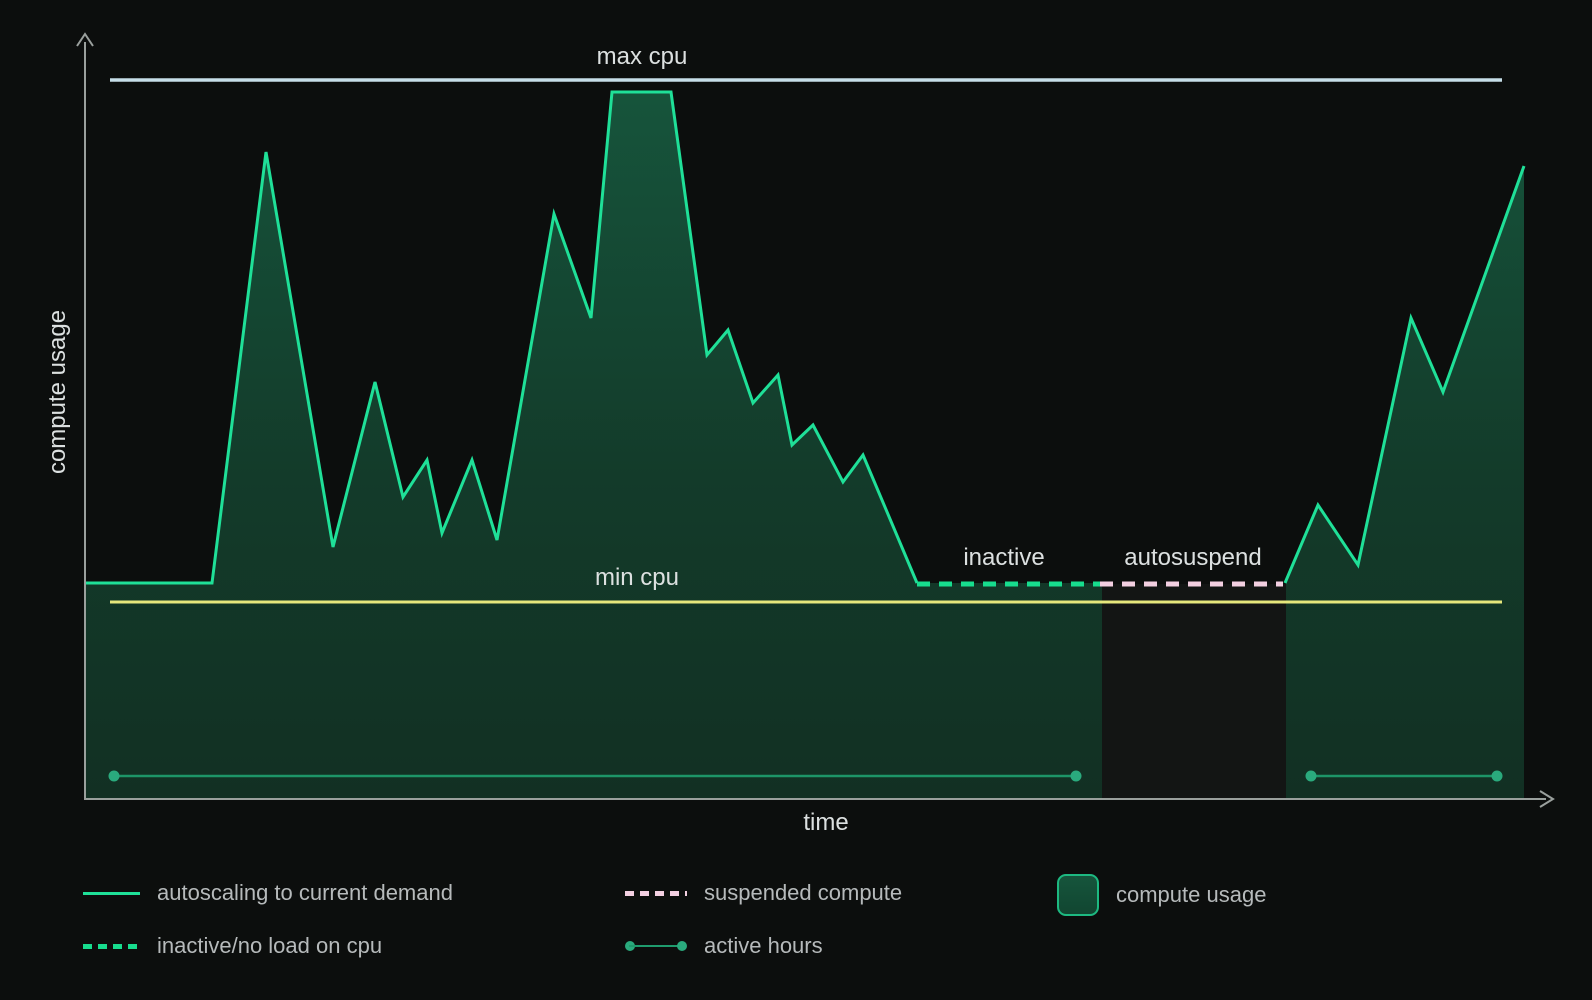  Describe the element at coordinates (1547, 799) in the screenshot. I see `x-axis-arrow-icon` at that location.